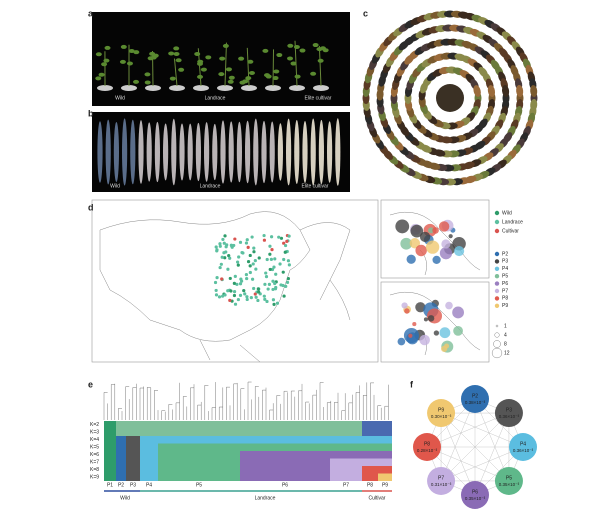 The height and width of the screenshot is (523, 616). Describe the element at coordinates (94, 462) in the screenshot. I see `k-label: K=7` at that location.